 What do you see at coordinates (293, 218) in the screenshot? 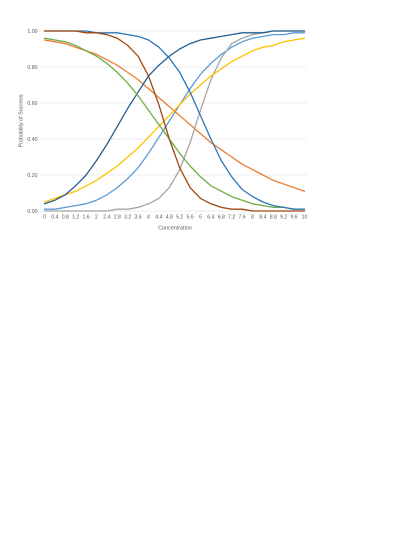
I see `x-tick-label: 9.6` at bounding box center [293, 218].